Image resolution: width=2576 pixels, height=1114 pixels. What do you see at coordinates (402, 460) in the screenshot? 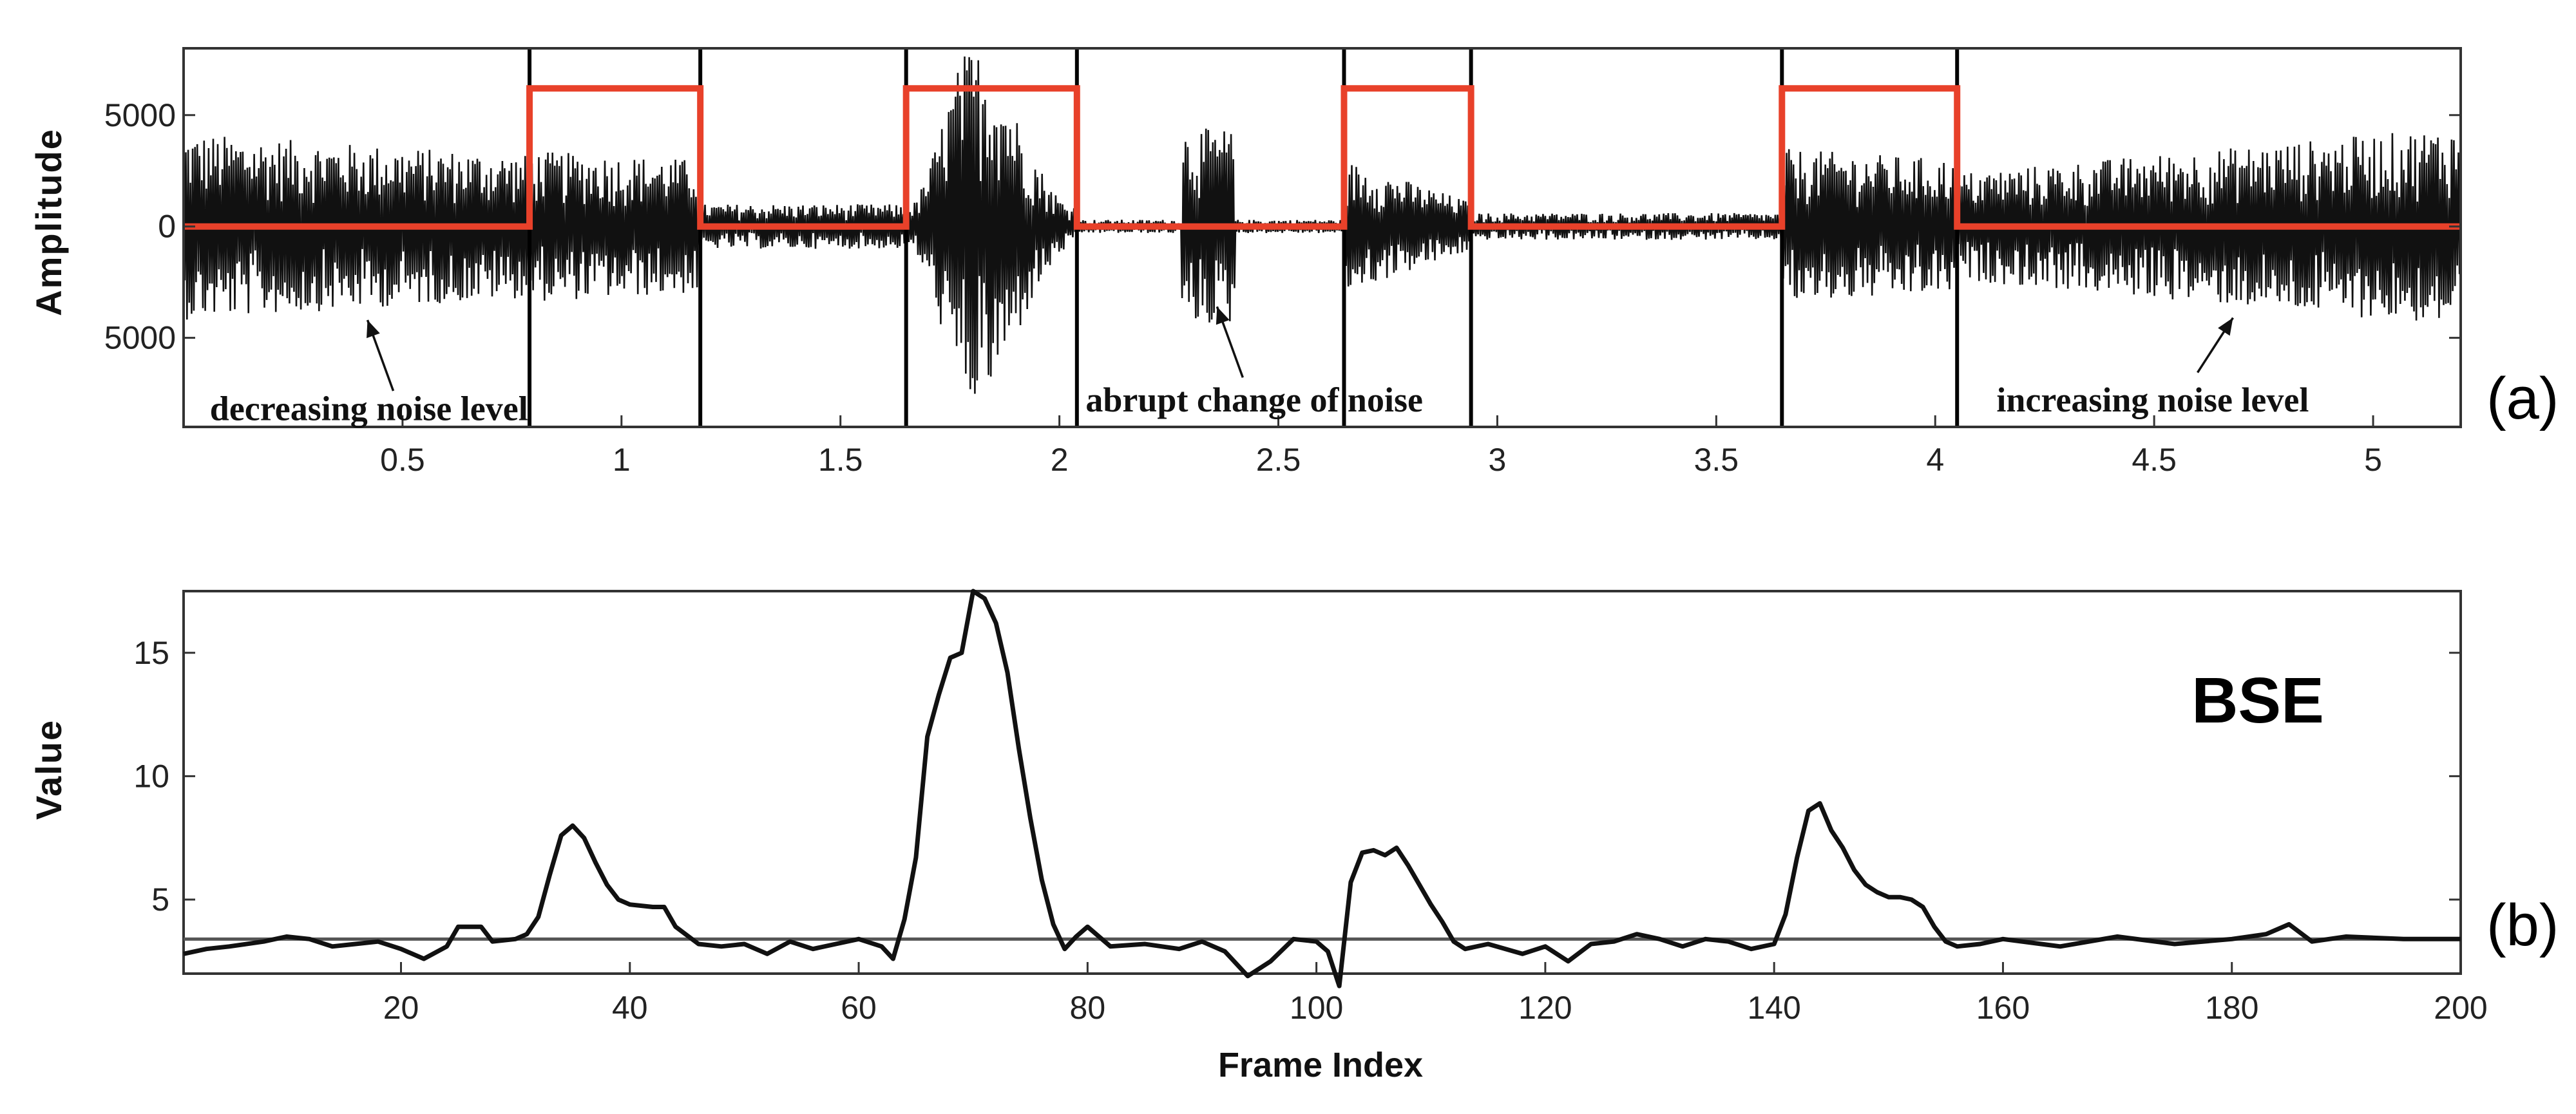
I see `x-tick-label: 0.5` at bounding box center [402, 460].